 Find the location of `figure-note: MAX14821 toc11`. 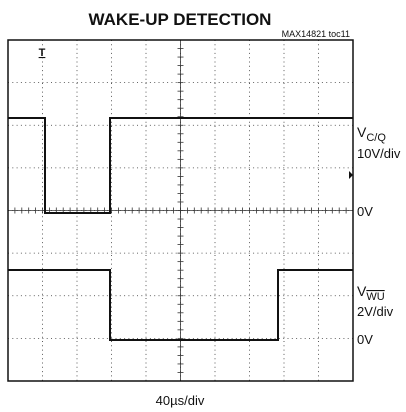

figure-note: MAX14821 toc11 is located at coordinates (316, 34).